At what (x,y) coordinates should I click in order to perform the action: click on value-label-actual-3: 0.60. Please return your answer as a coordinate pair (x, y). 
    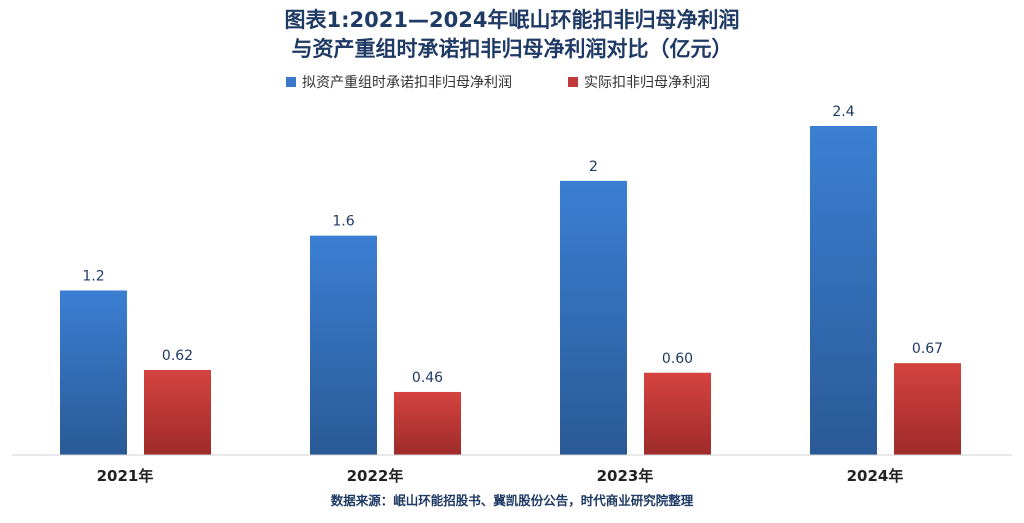
    Looking at the image, I should click on (677, 359).